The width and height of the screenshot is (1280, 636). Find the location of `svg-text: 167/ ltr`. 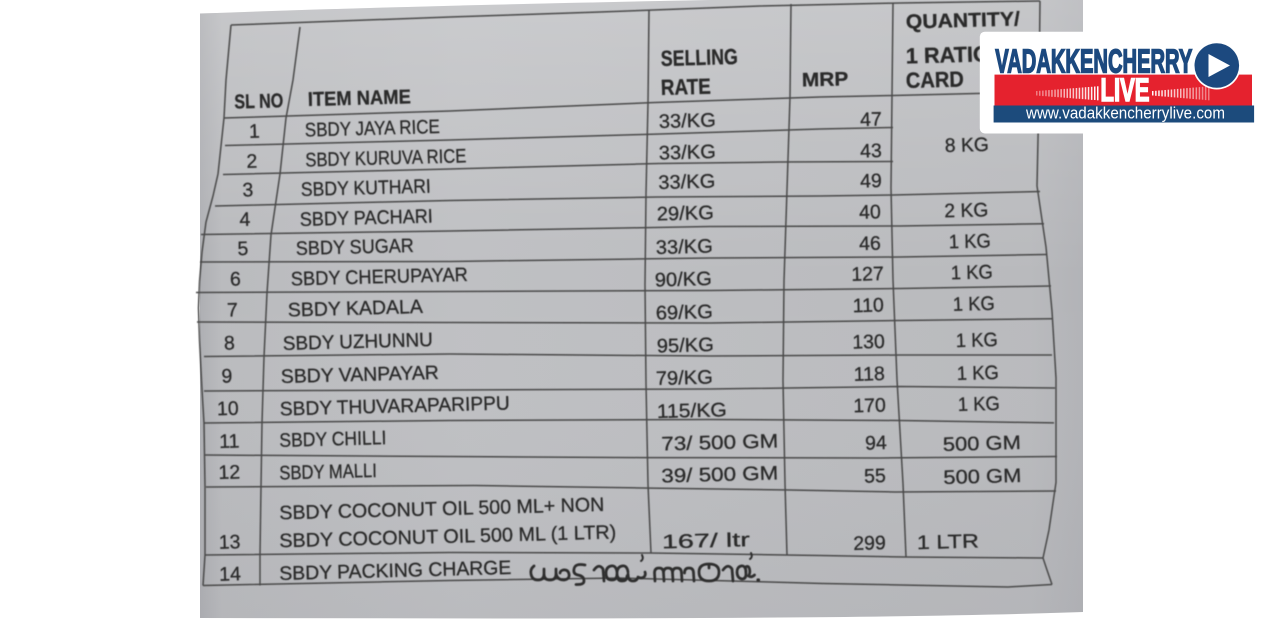

svg-text: 167/ ltr is located at coordinates (706, 541).